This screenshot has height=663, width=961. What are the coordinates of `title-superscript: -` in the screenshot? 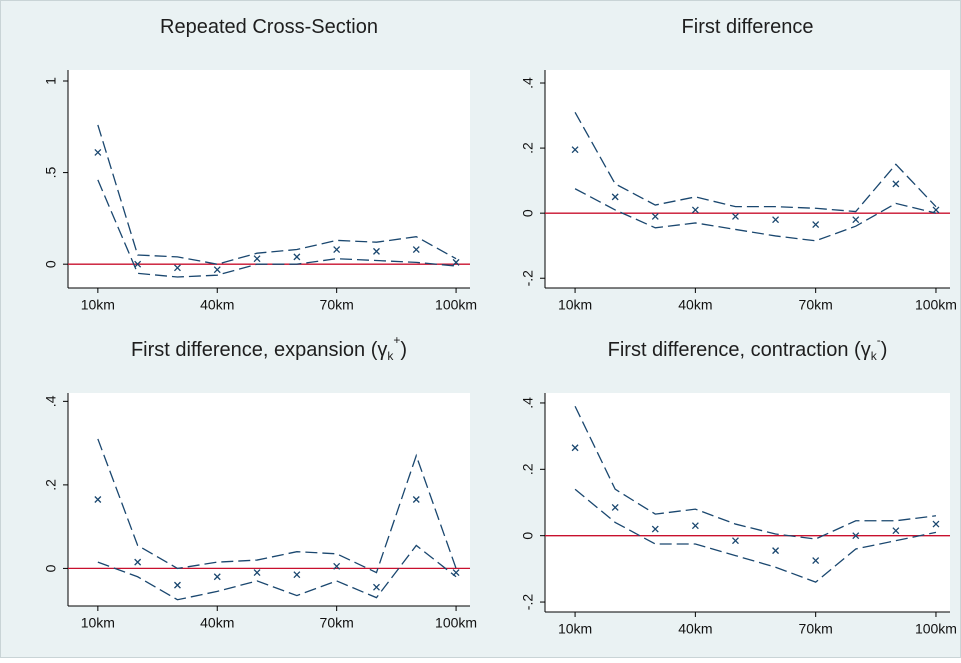 It's located at (879, 340).